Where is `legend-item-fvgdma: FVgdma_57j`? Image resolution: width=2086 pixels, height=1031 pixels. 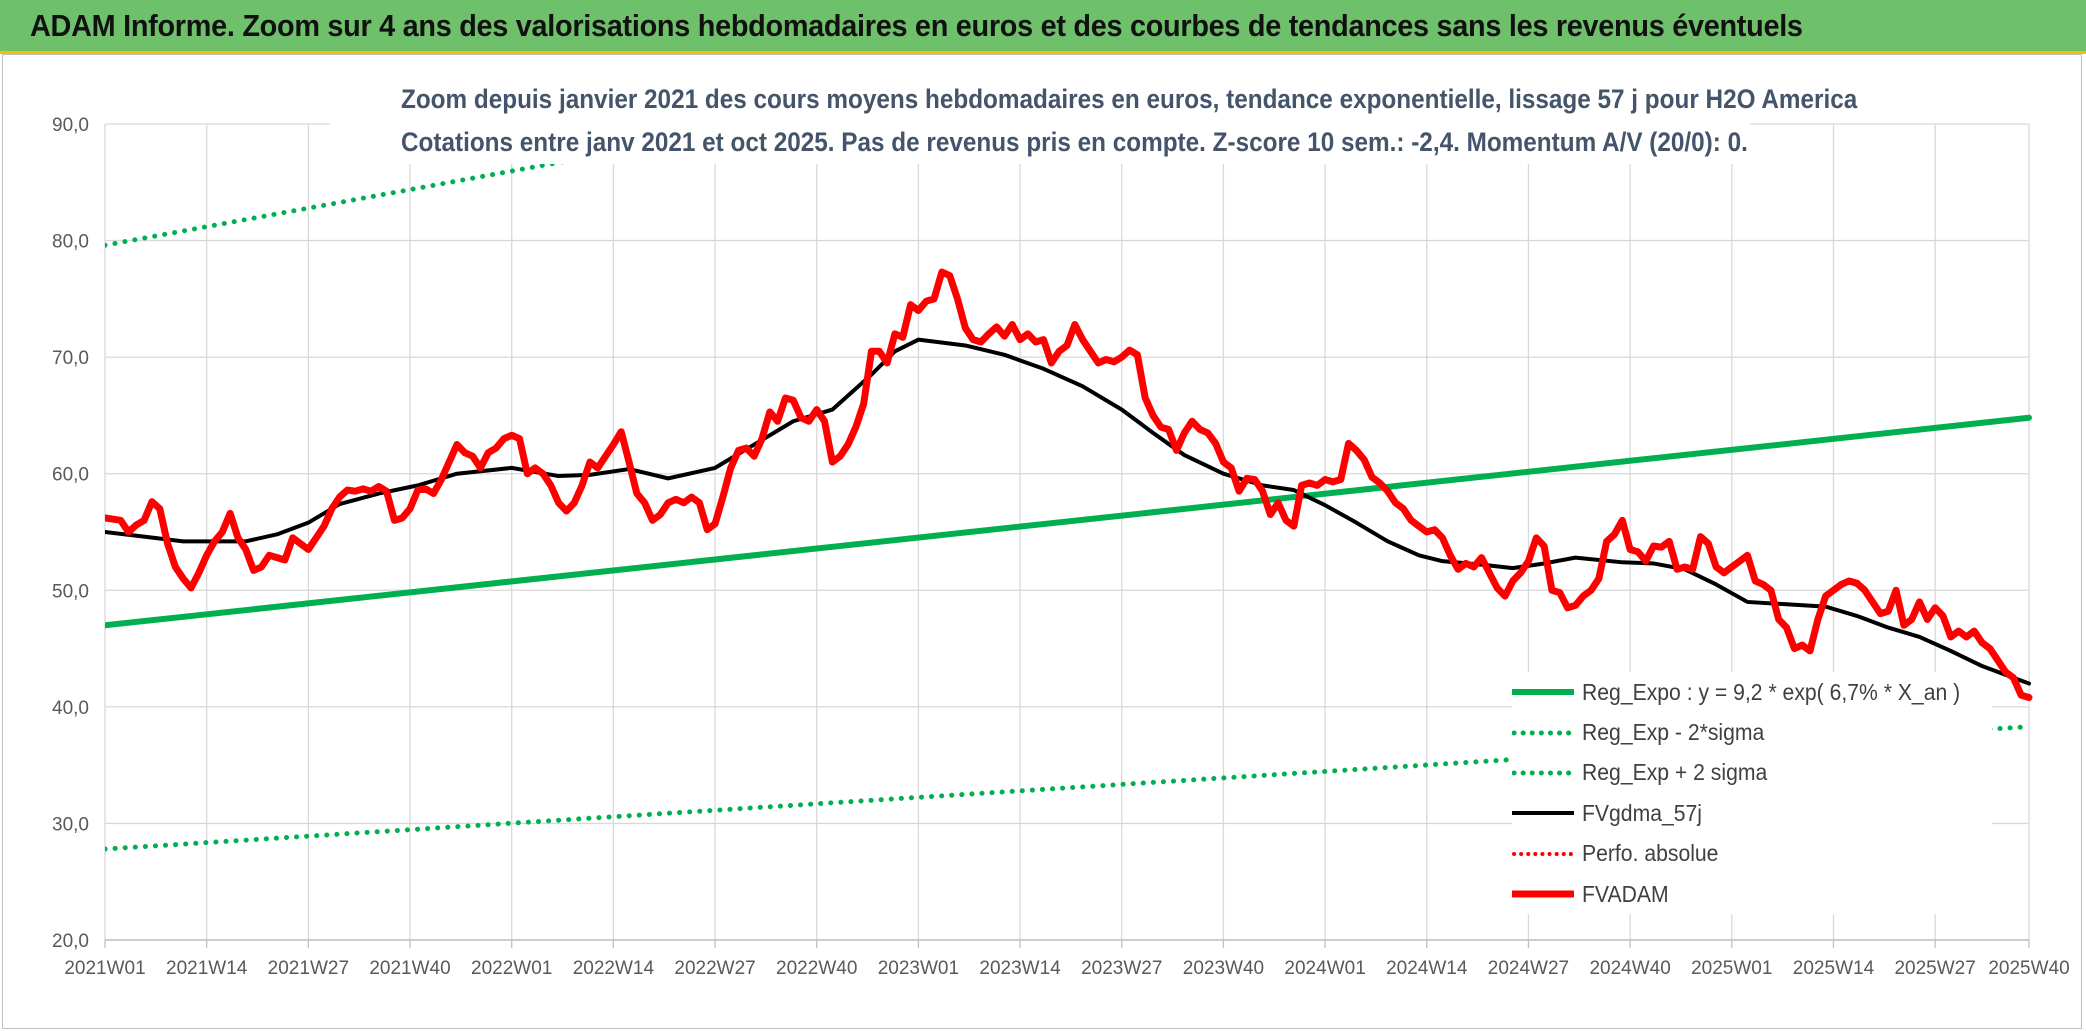 legend-item-fvgdma: FVgdma_57j is located at coordinates (1752, 813).